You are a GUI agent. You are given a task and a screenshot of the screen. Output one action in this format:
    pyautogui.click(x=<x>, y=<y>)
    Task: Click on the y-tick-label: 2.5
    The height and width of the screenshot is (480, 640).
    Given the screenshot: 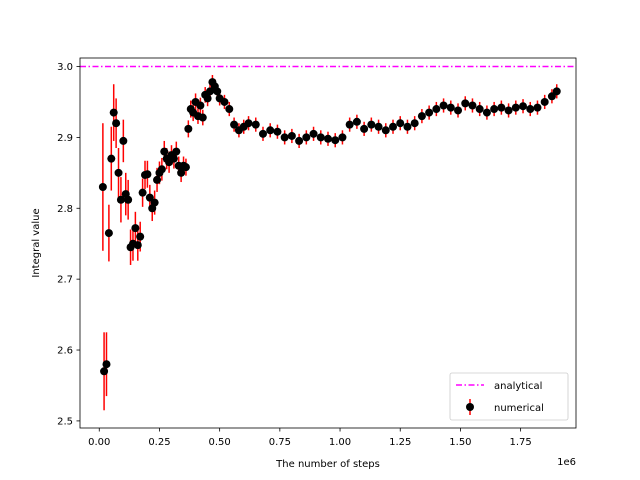 What is the action you would take?
    pyautogui.click(x=65, y=421)
    